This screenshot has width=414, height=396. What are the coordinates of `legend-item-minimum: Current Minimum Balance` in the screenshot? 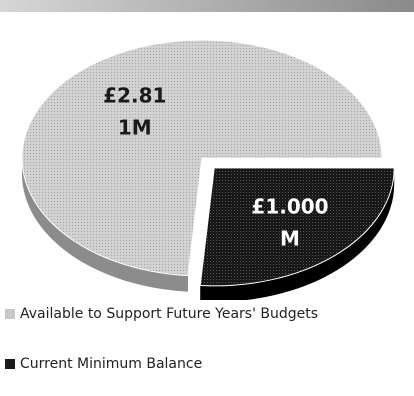 It's located at (207, 364).